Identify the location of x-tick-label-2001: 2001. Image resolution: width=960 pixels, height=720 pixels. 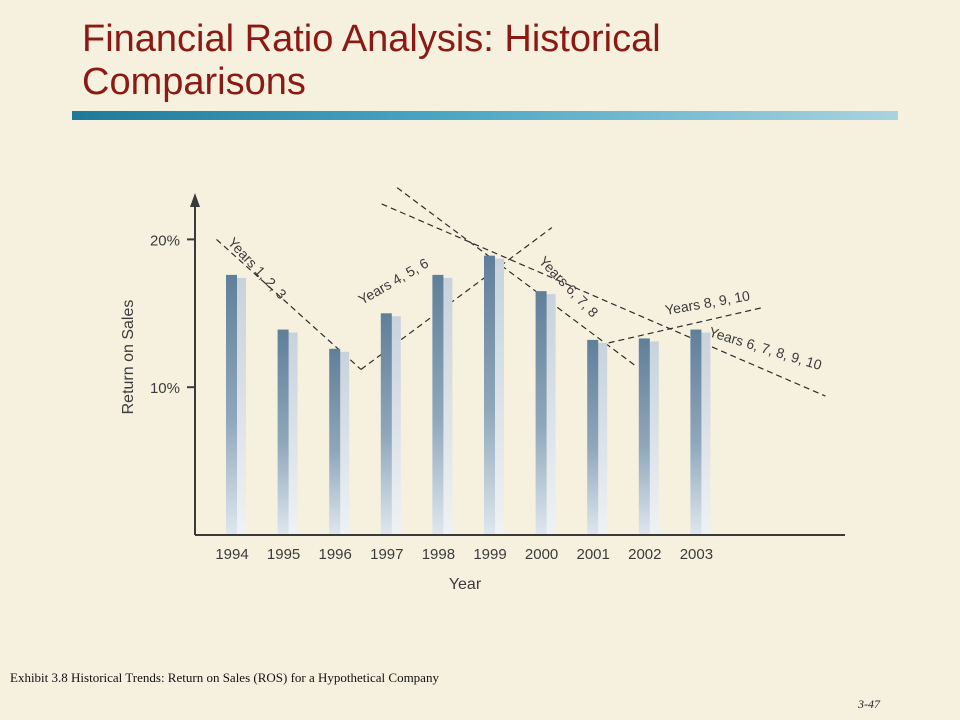
(593, 554).